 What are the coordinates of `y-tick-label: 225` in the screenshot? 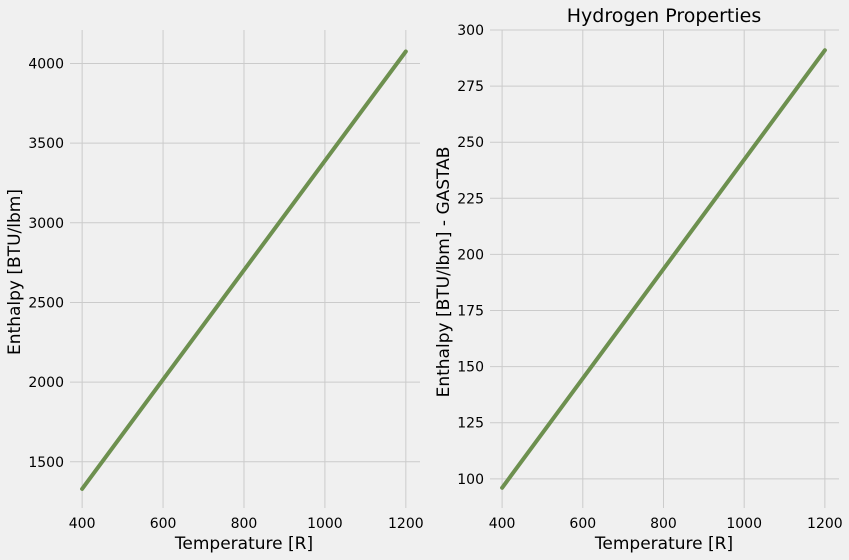 It's located at (470, 199).